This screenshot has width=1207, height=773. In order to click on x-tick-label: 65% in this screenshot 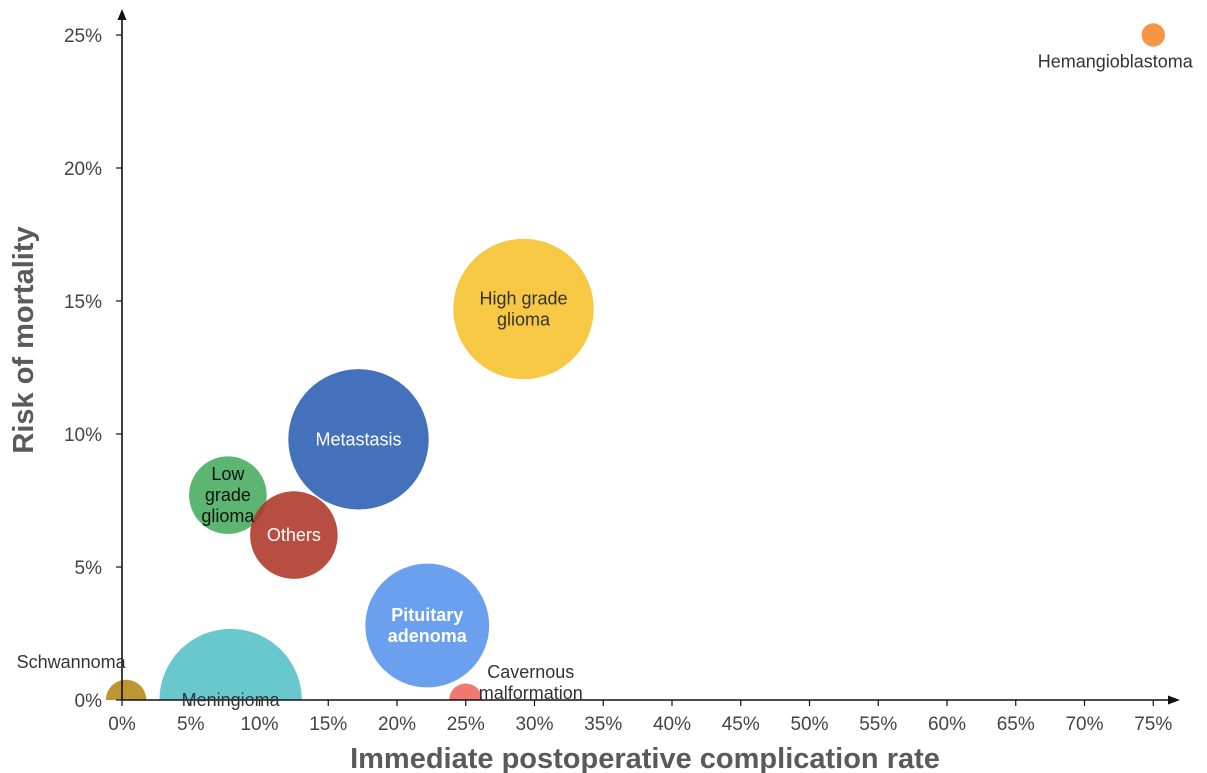, I will do `click(1016, 724)`.